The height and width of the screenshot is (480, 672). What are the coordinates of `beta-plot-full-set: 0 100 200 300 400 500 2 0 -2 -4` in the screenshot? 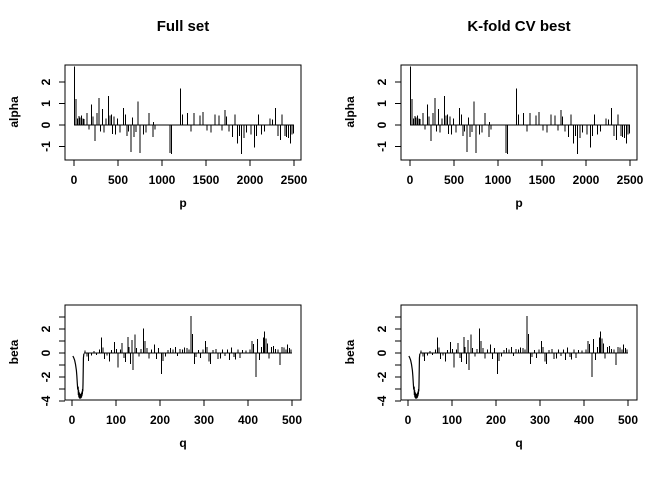 It's located at (170, 365).